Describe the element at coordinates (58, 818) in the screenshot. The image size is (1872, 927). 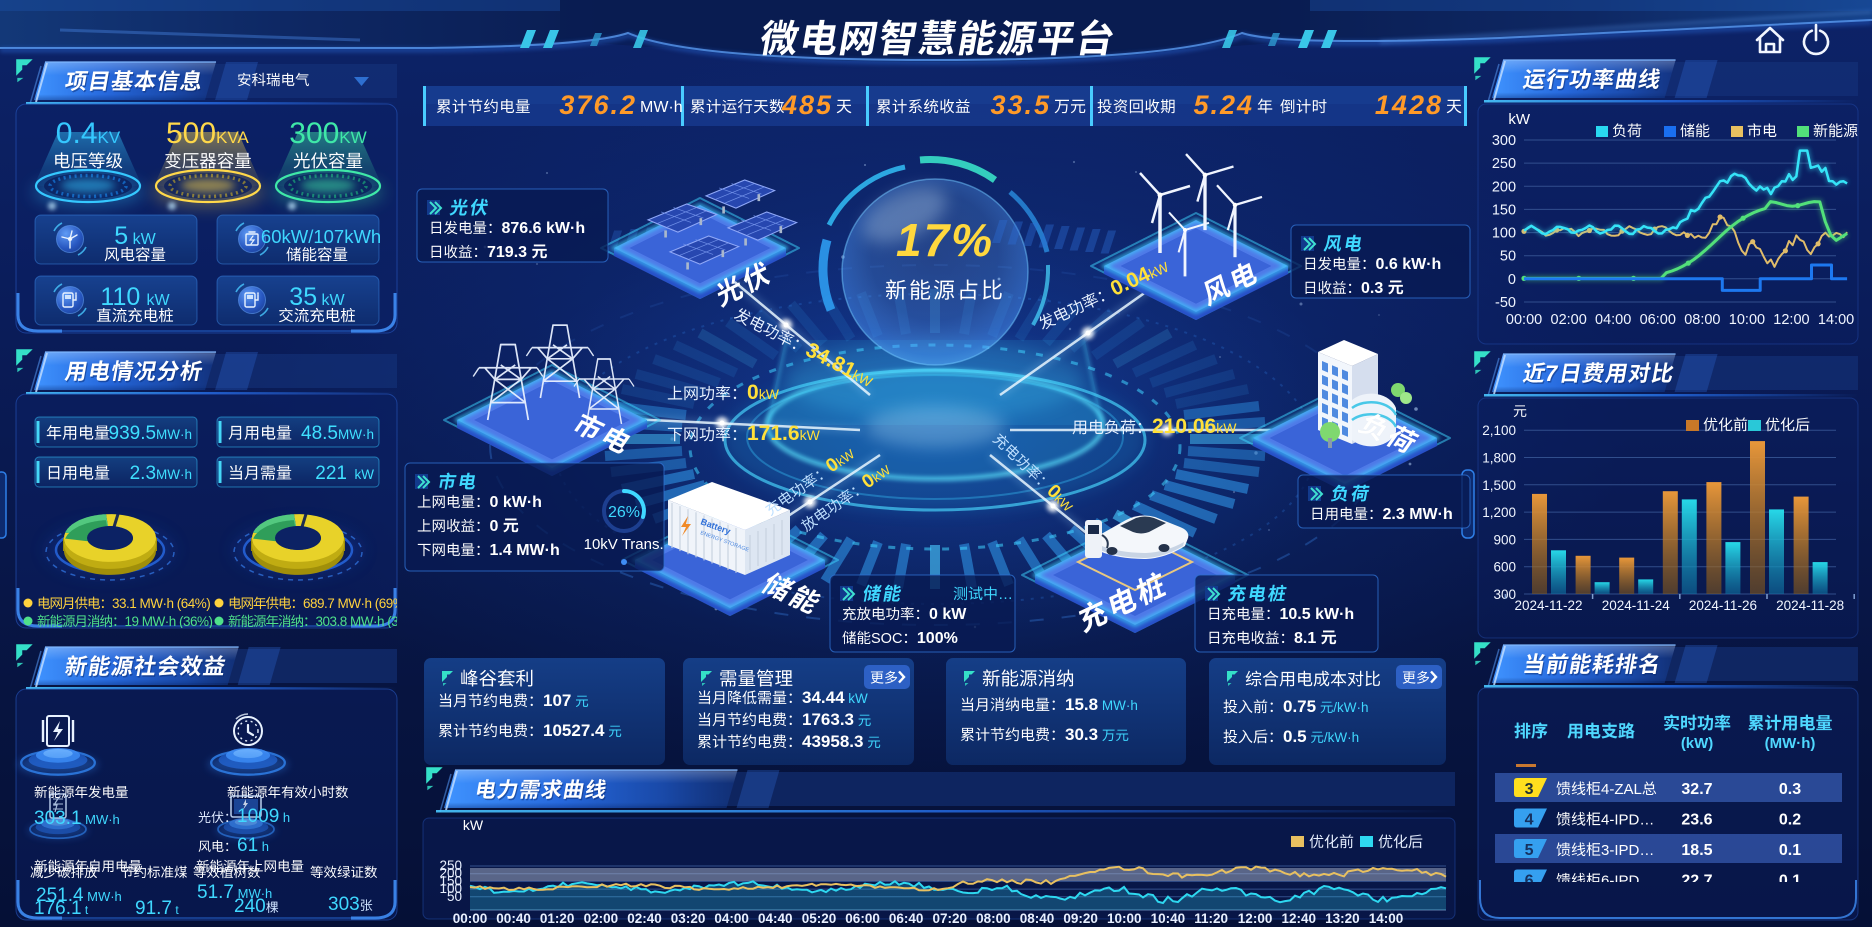
I see `svg-text: 303.1` at that location.